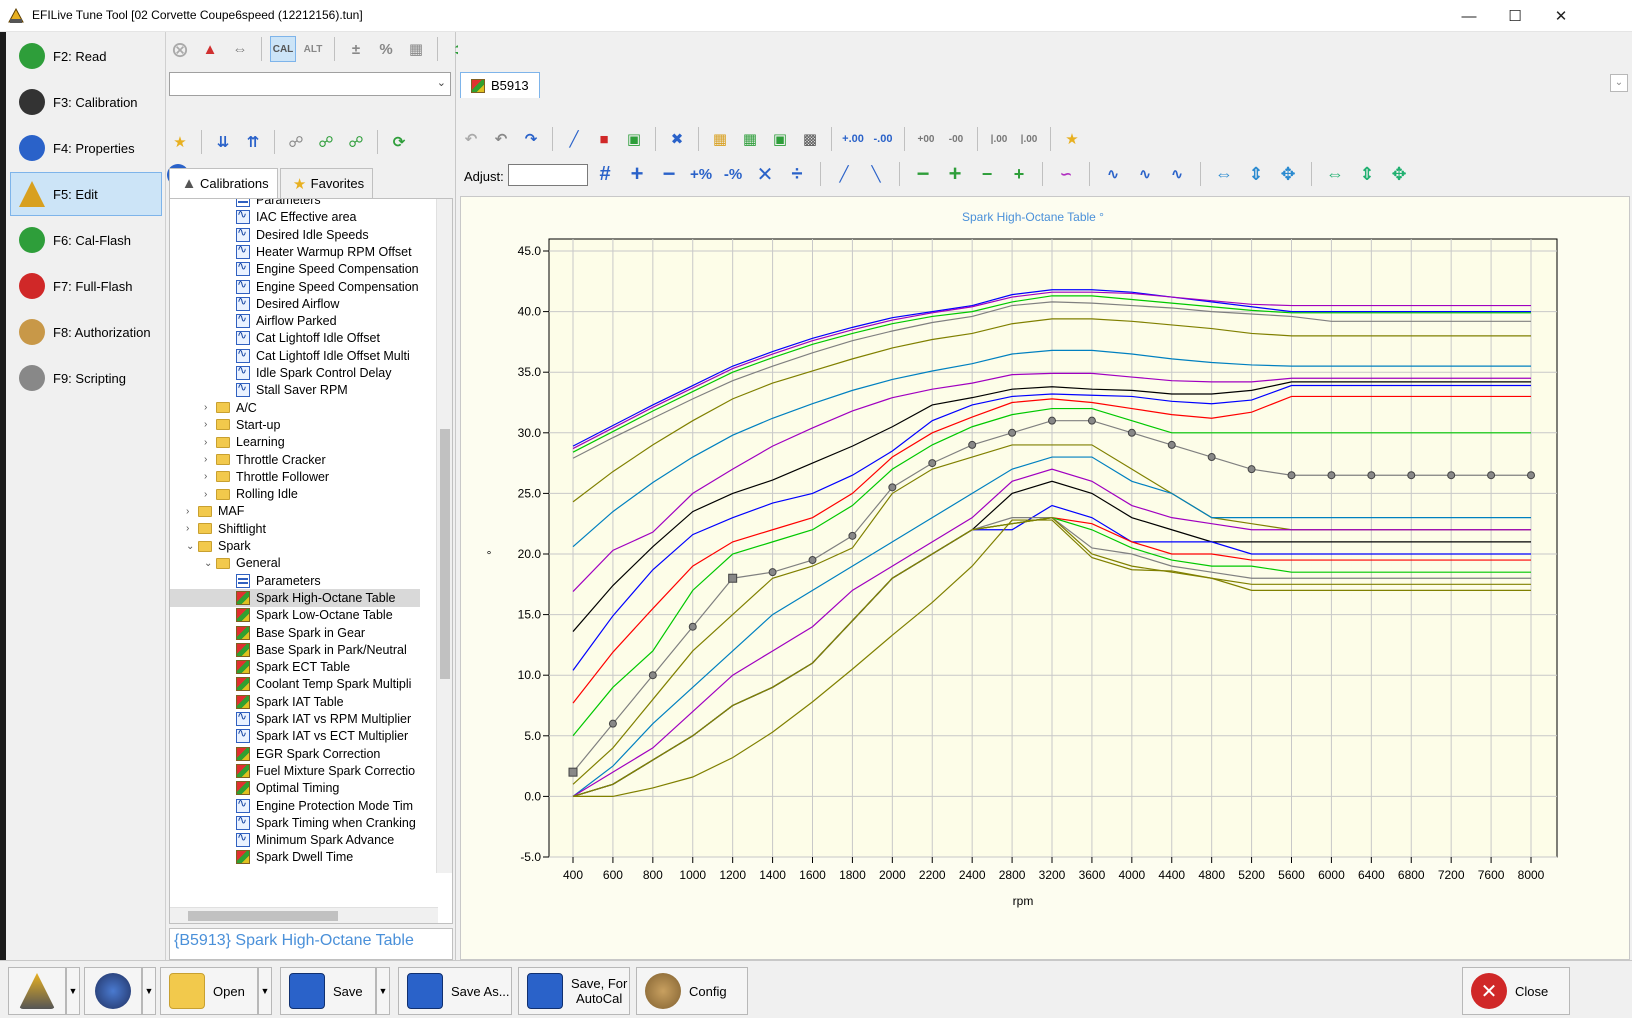 Image resolution: width=1632 pixels, height=1018 pixels. I want to click on tree-row: ⌄ General, so click(295, 563).